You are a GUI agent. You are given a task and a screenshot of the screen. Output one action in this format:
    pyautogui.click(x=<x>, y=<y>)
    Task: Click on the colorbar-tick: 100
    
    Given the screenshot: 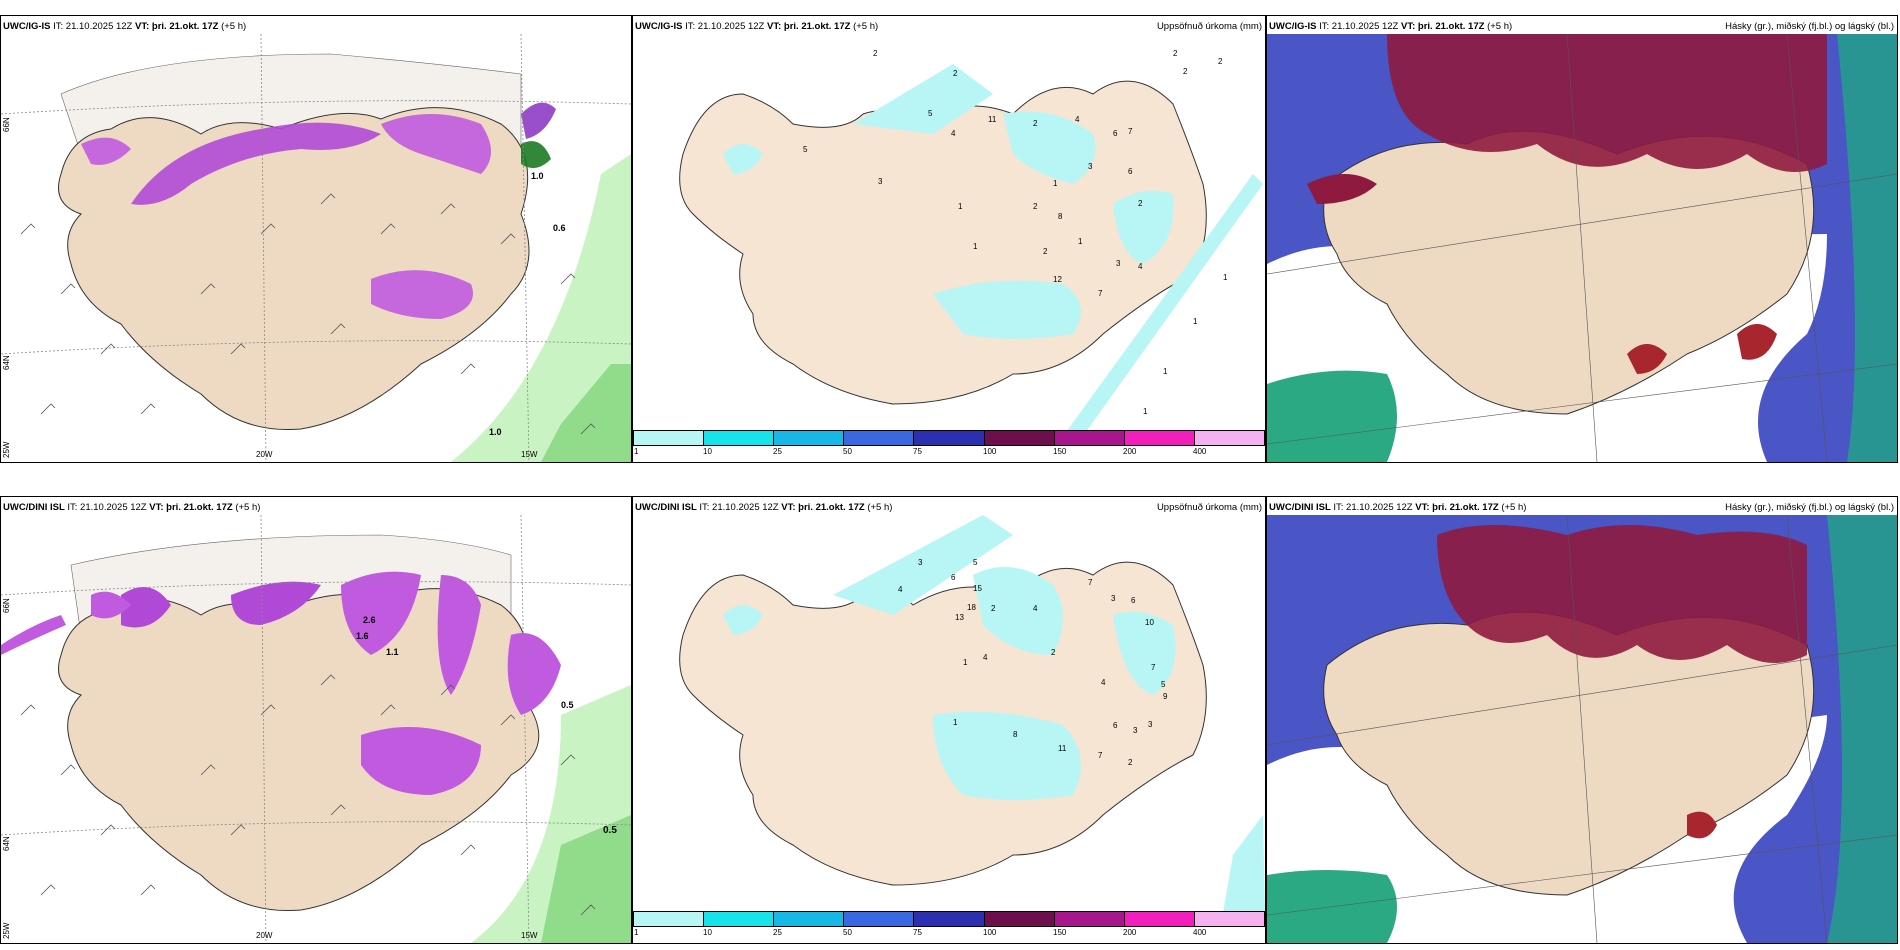 What is the action you would take?
    pyautogui.click(x=990, y=932)
    